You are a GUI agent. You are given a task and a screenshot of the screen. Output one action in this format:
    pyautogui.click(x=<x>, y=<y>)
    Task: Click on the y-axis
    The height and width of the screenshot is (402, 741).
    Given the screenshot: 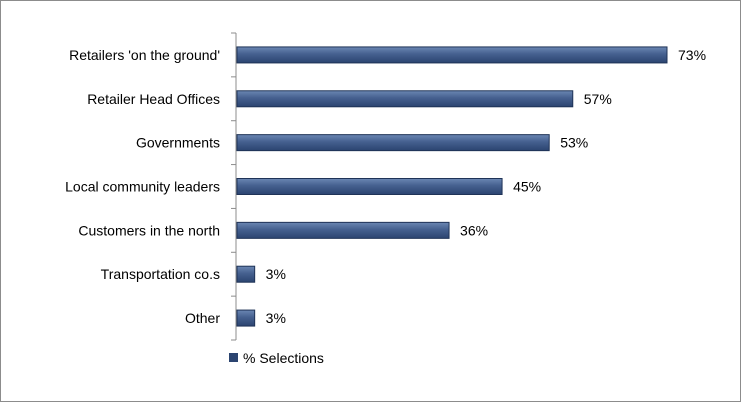 What is the action you would take?
    pyautogui.click(x=234, y=186)
    